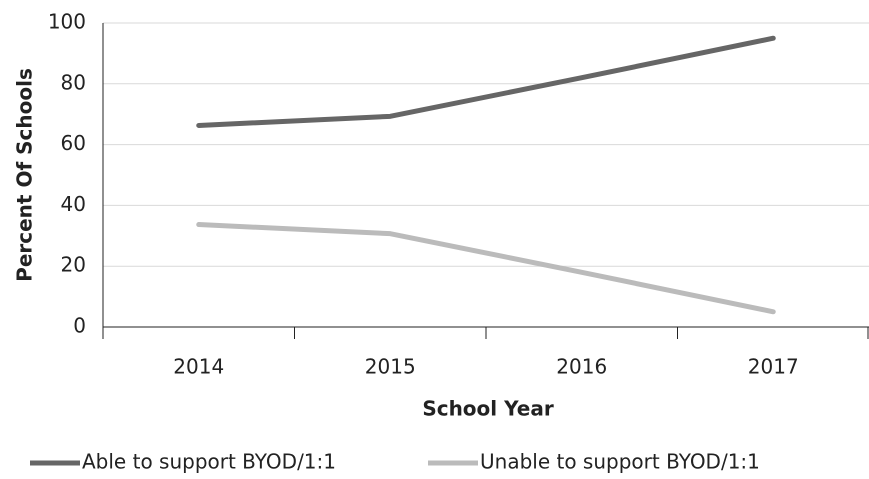 Image resolution: width=869 pixels, height=479 pixels. I want to click on y-axis-title: Percent Of Schools, so click(25, 175).